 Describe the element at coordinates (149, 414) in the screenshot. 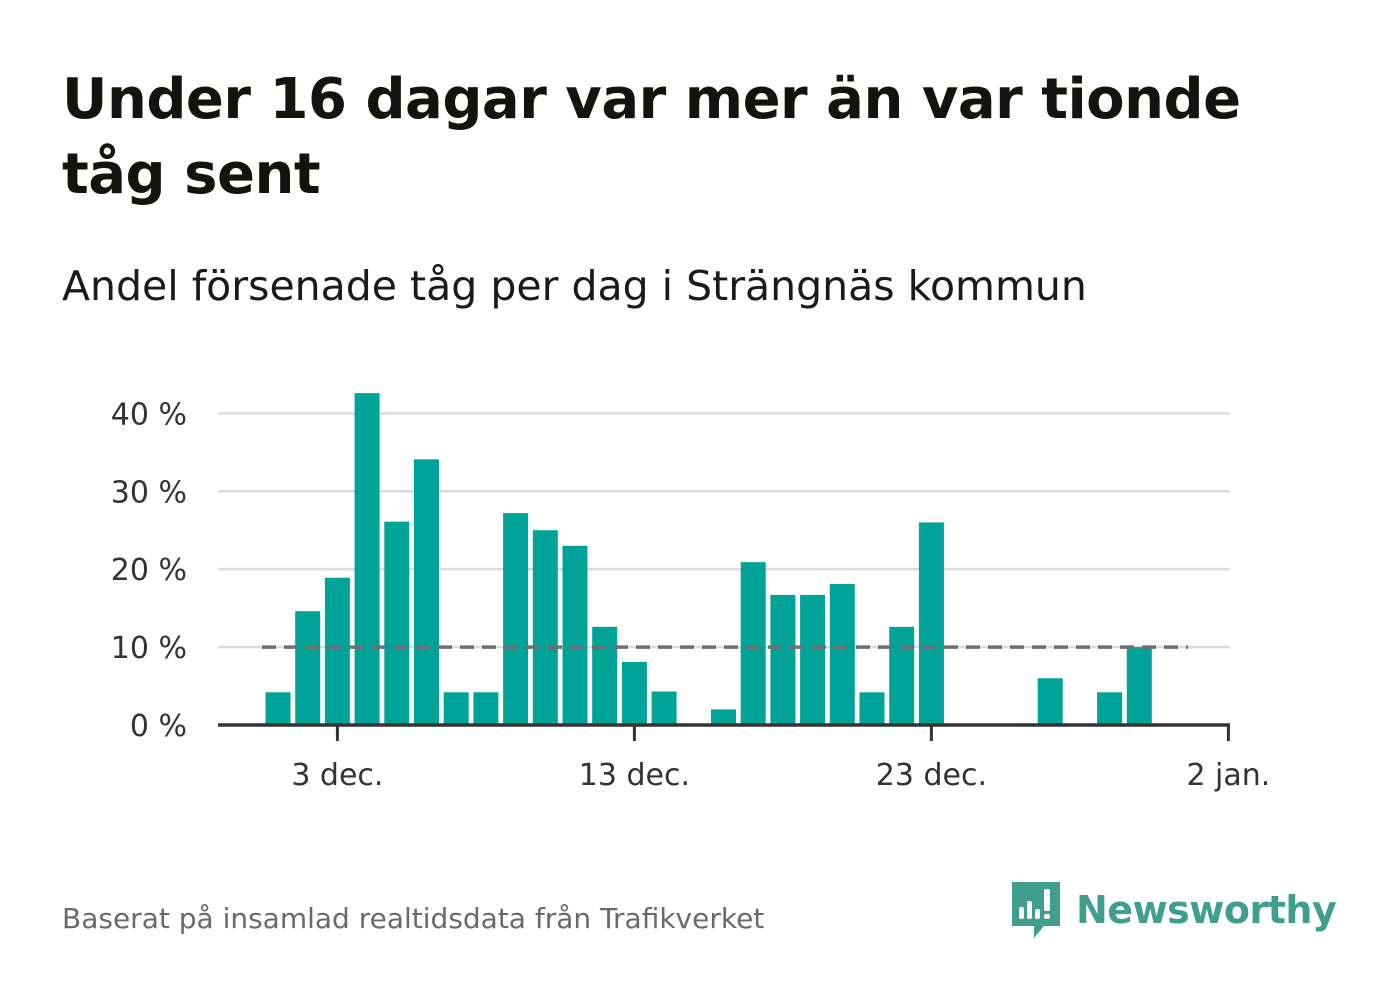

I see `y-tick-label: 40 %` at that location.